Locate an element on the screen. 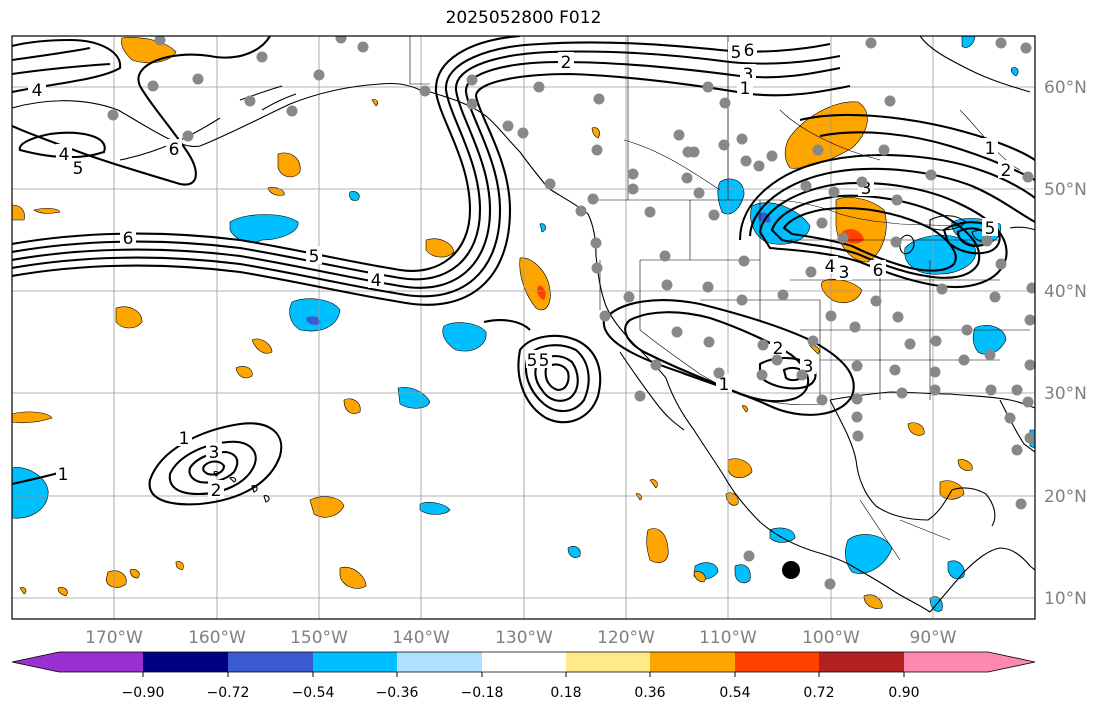  colorbar-over-extension is located at coordinates (1011, 662).